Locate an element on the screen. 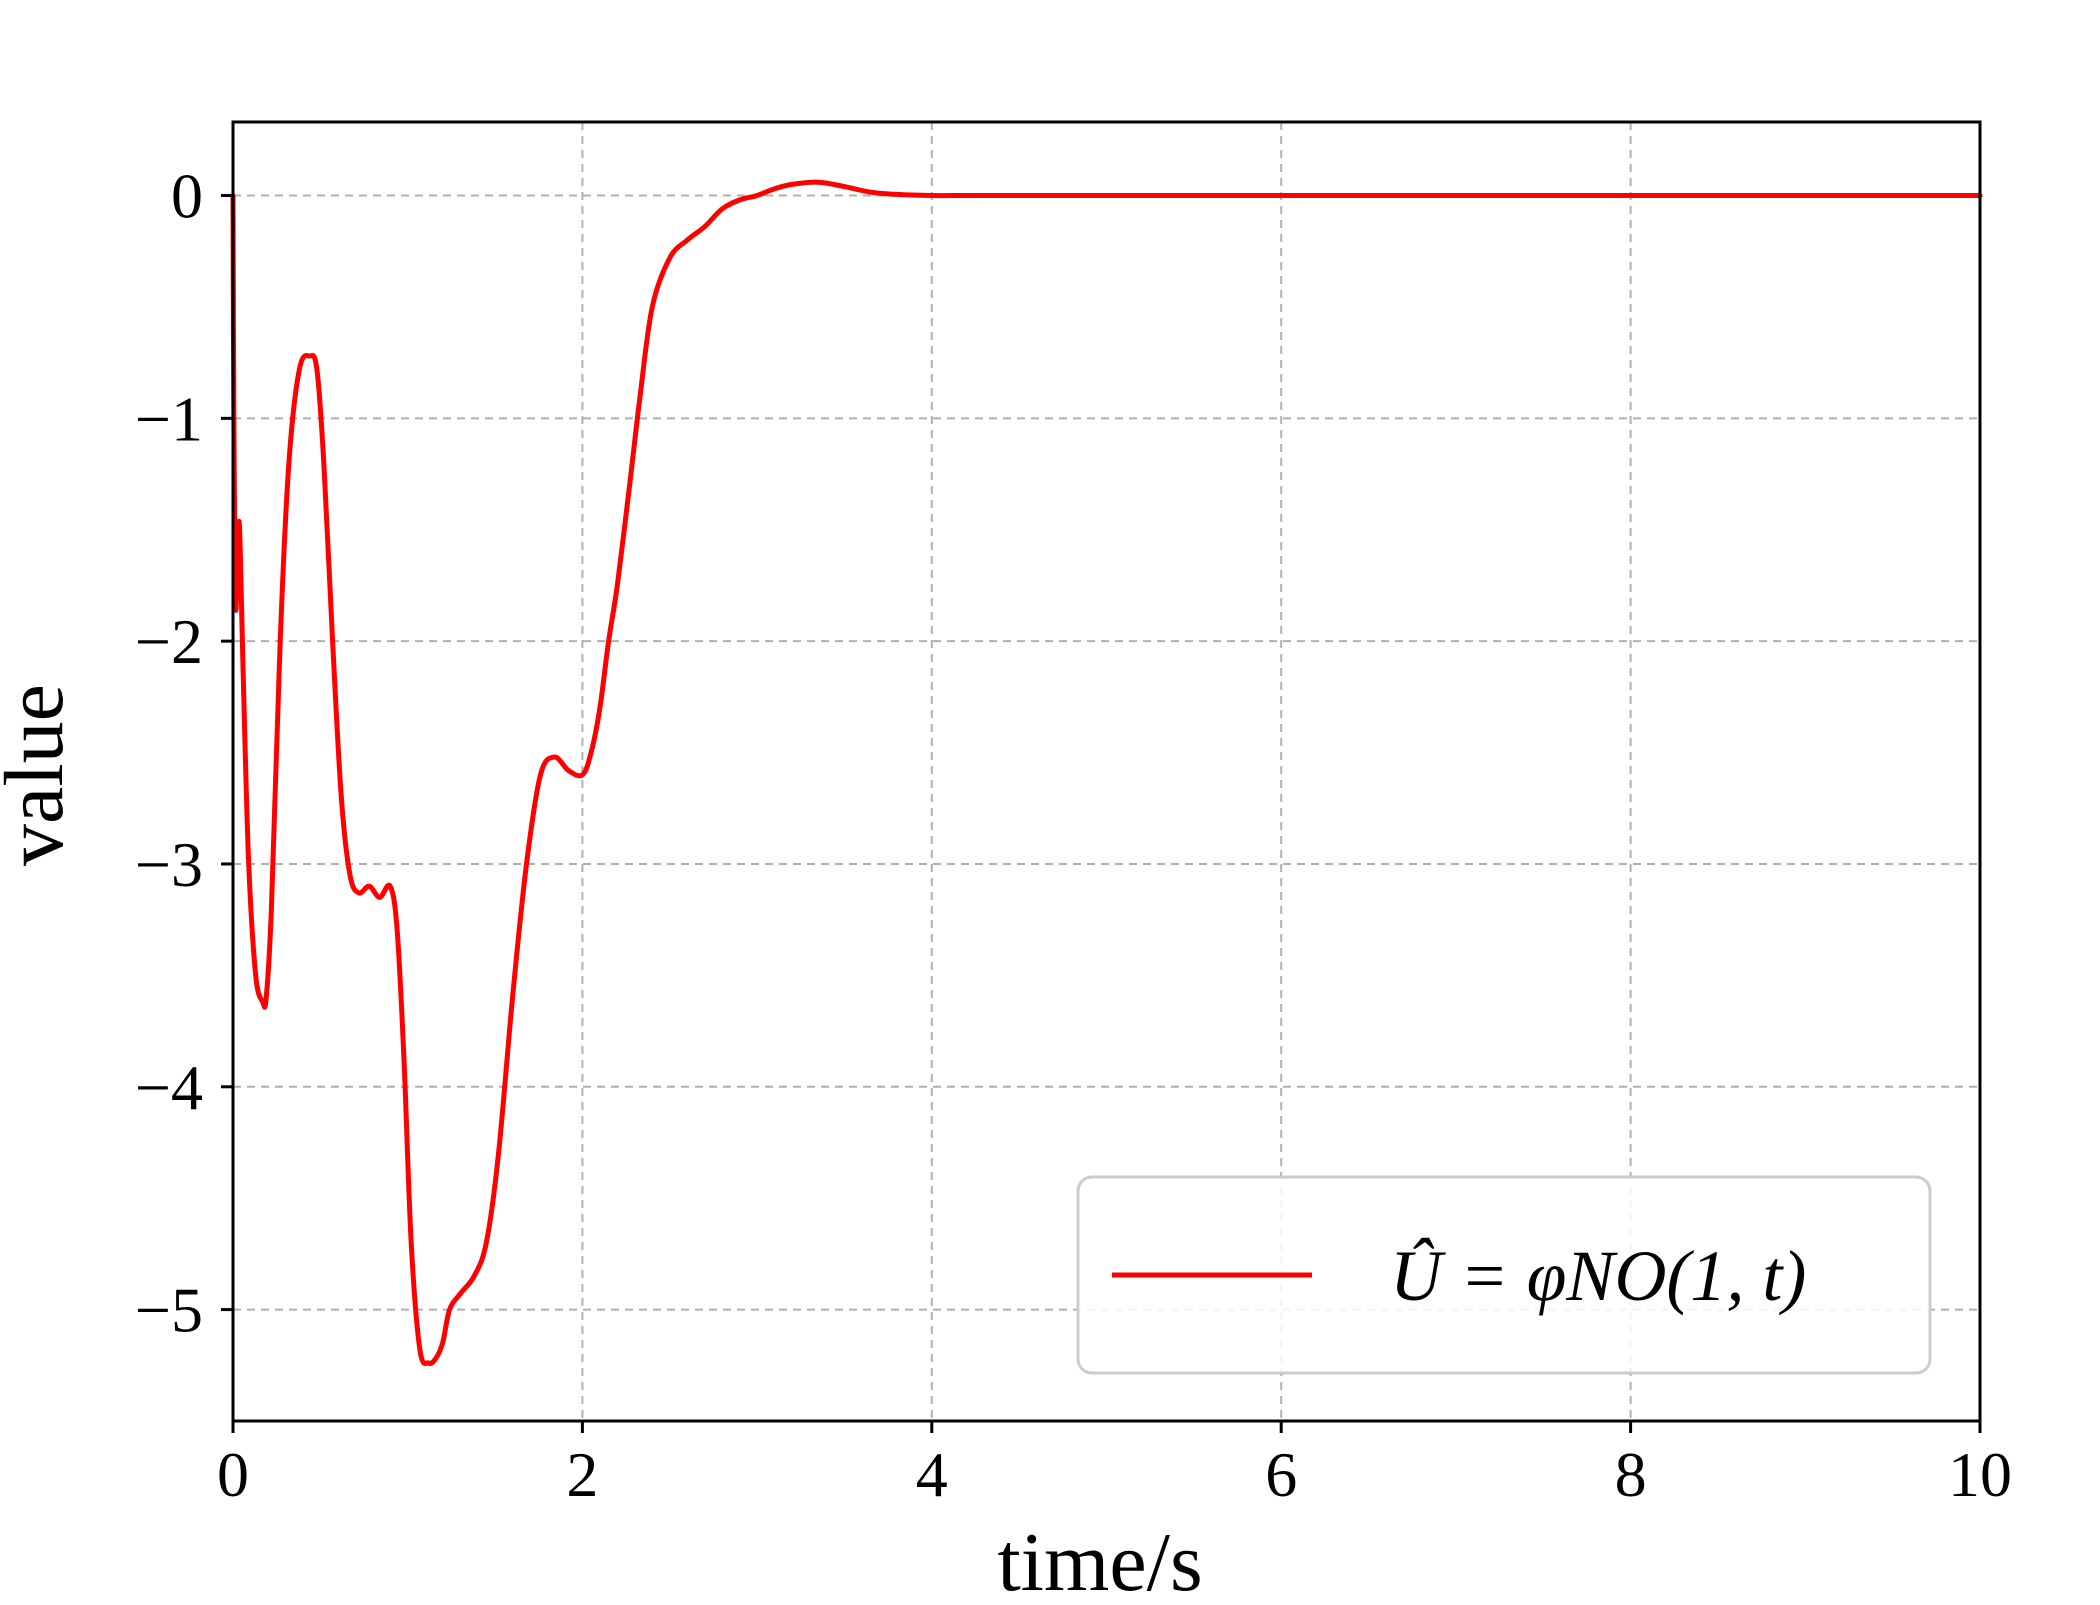 This screenshot has height=1605, width=2100. y-tick-label: −4 is located at coordinates (169, 1087).